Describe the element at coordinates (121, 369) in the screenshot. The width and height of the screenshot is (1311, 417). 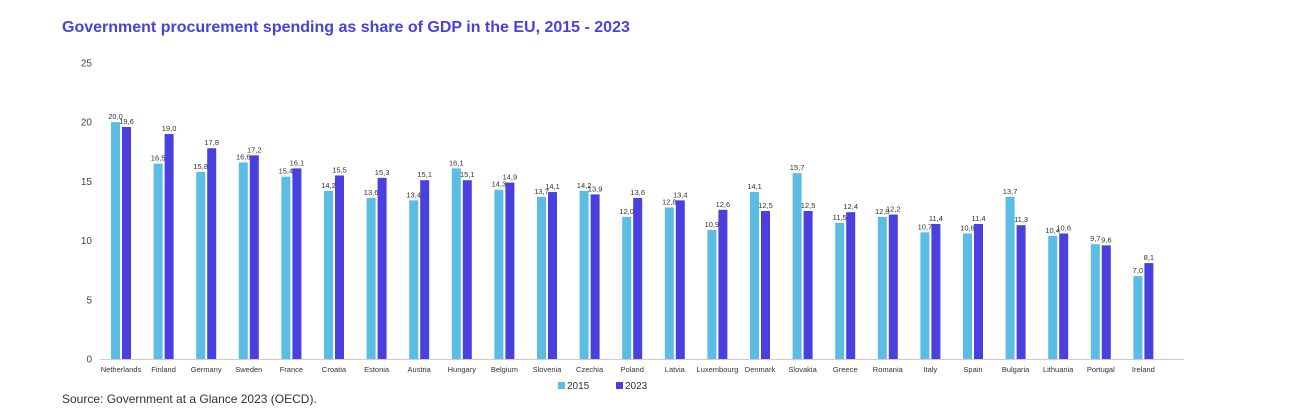
I see `category-label: Netherlands` at that location.